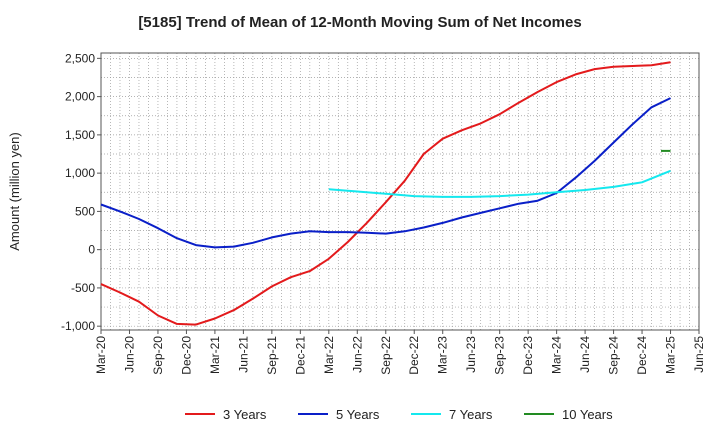 Image resolution: width=720 pixels, height=440 pixels. I want to click on y-tick-label: -1,000, so click(78, 326).